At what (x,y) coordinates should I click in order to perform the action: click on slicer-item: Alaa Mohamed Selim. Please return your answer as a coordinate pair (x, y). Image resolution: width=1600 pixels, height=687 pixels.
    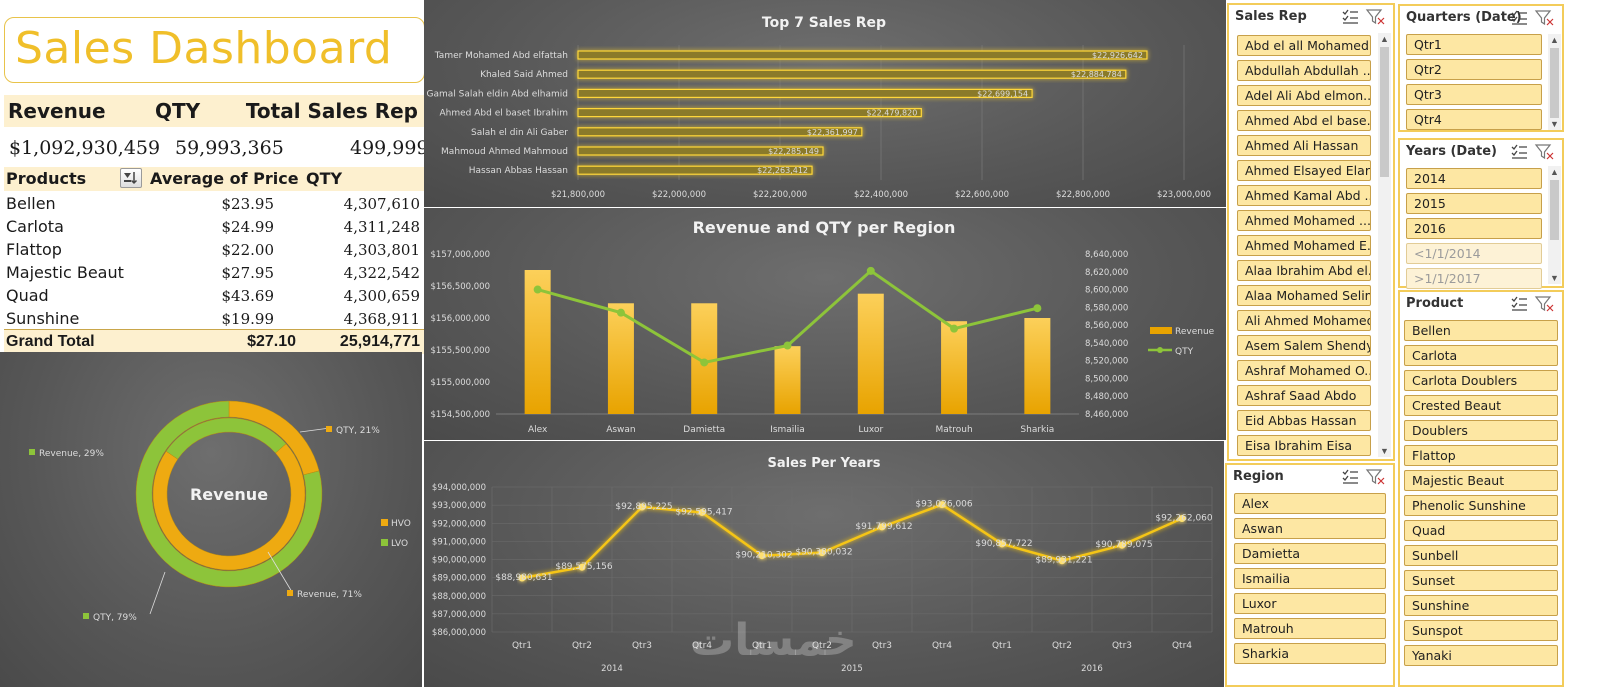
    Looking at the image, I should click on (1304, 295).